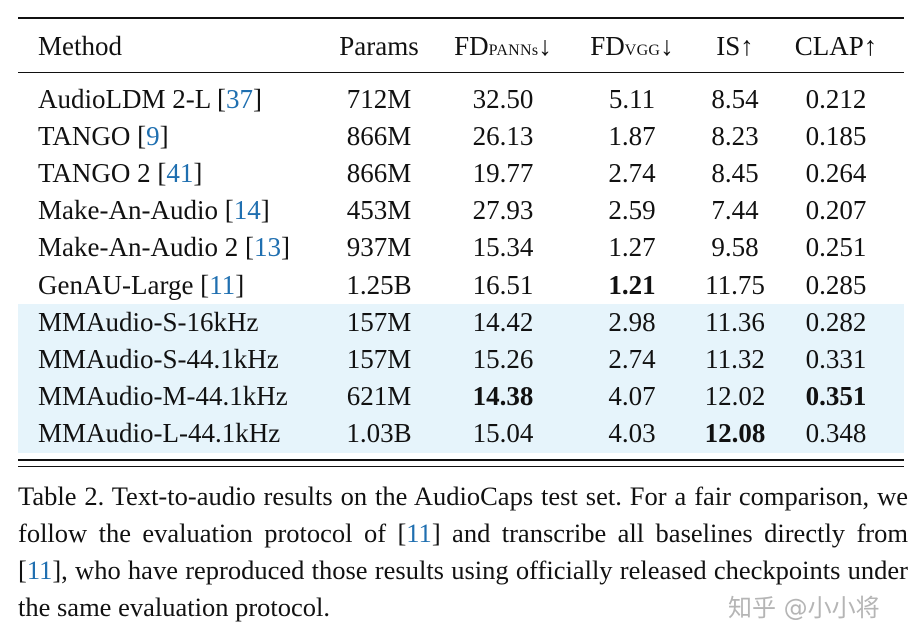 This screenshot has width=920, height=632. Describe the element at coordinates (379, 46) in the screenshot. I see `header-params: Params` at that location.